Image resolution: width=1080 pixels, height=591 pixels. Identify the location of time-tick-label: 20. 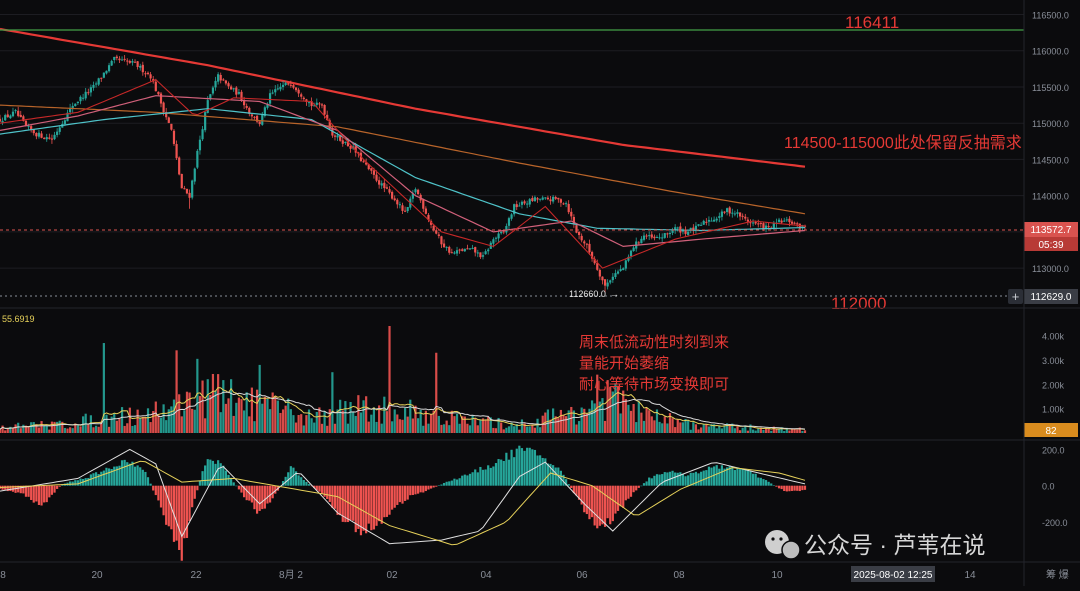
(97, 575).